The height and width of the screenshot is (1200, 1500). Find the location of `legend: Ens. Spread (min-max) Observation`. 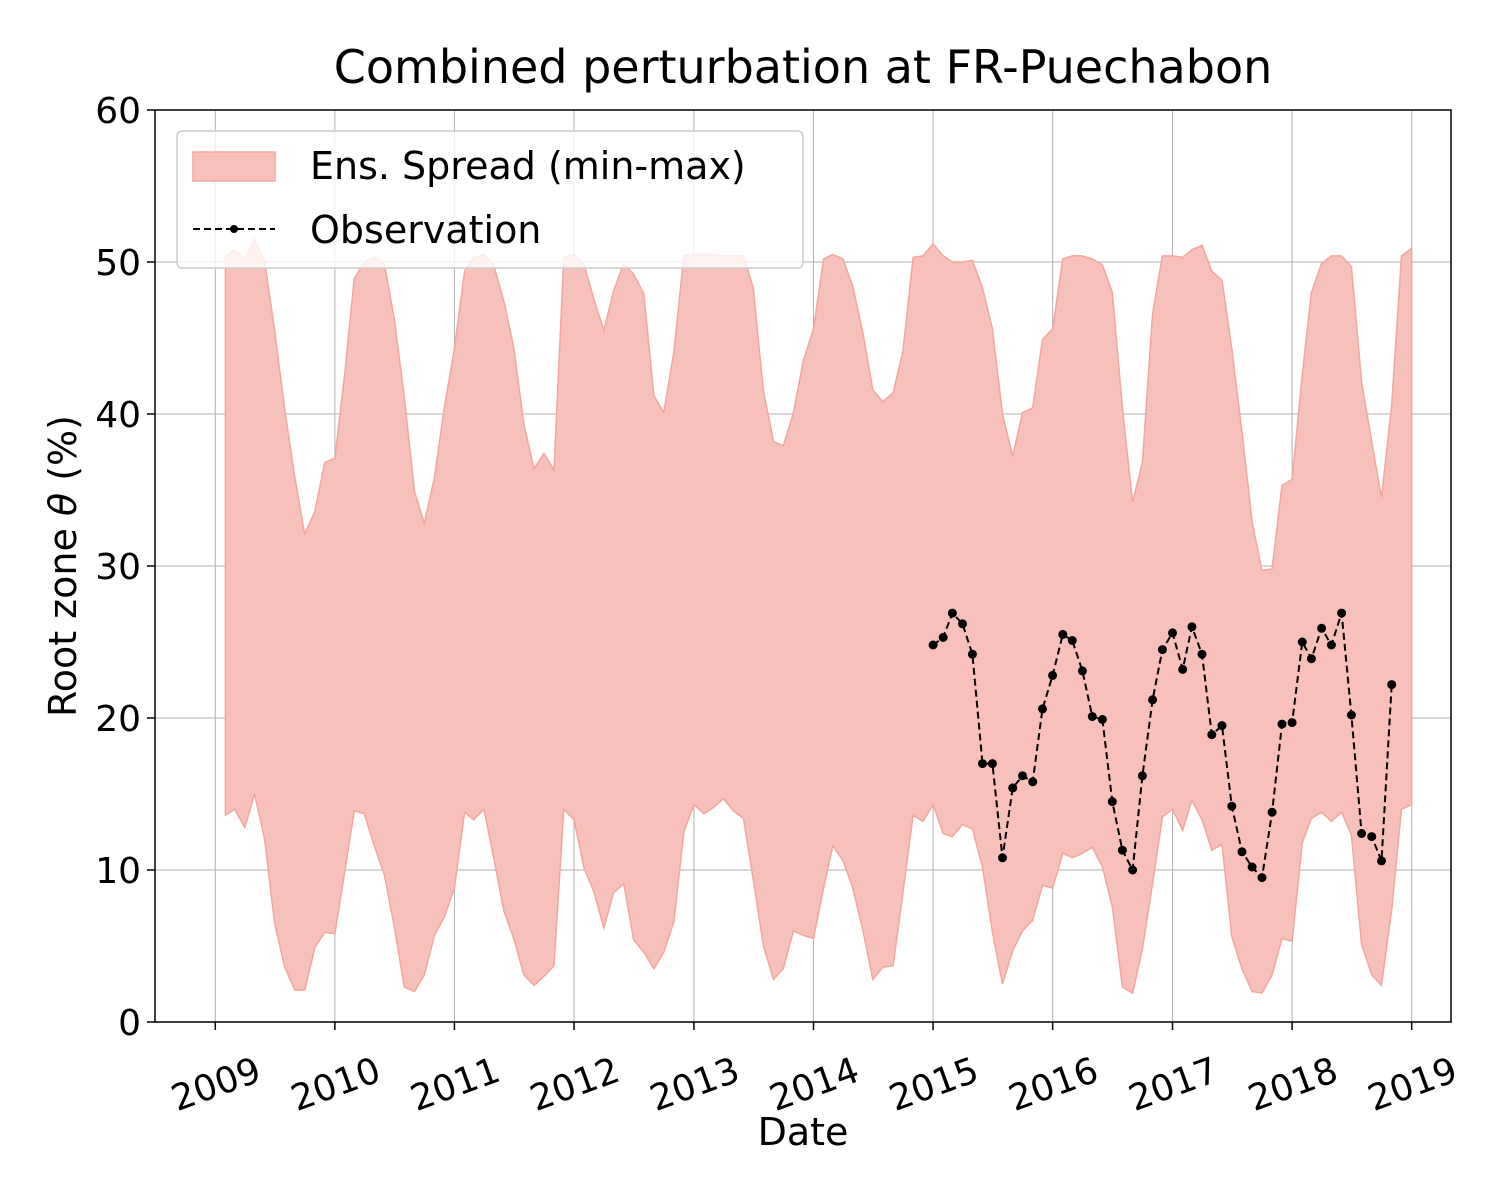

legend: Ens. Spread (min-max) Observation is located at coordinates (490, 199).